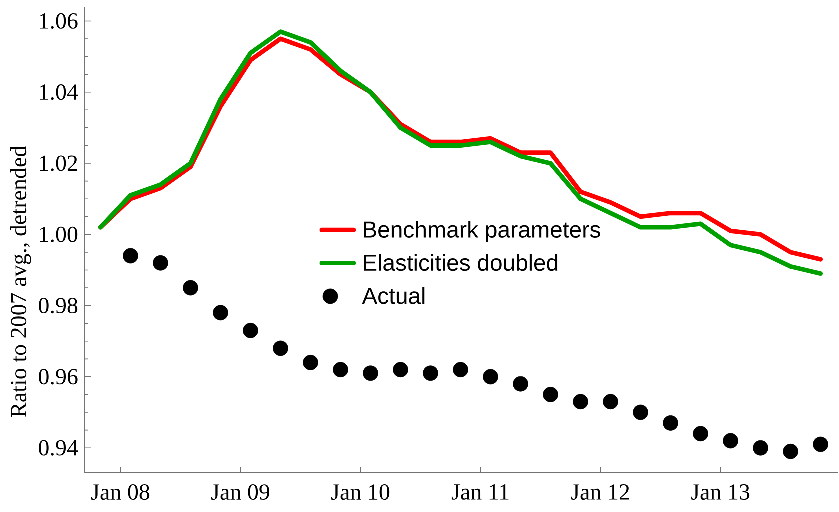 The height and width of the screenshot is (512, 839). Describe the element at coordinates (59, 164) in the screenshot. I see `y-tick-label: 1.02` at that location.